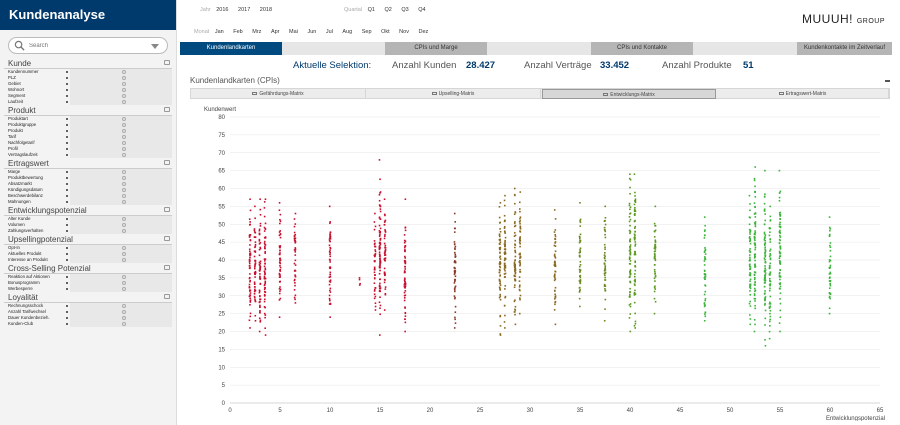 The width and height of the screenshot is (900, 425). What do you see at coordinates (423, 32) in the screenshot?
I see `month-dez: Dez` at bounding box center [423, 32].